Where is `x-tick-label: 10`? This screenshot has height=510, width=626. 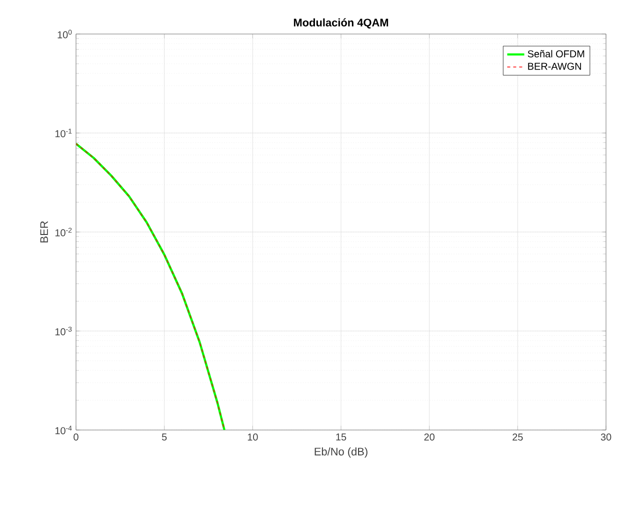
x-tick-label: 10 is located at coordinates (253, 437).